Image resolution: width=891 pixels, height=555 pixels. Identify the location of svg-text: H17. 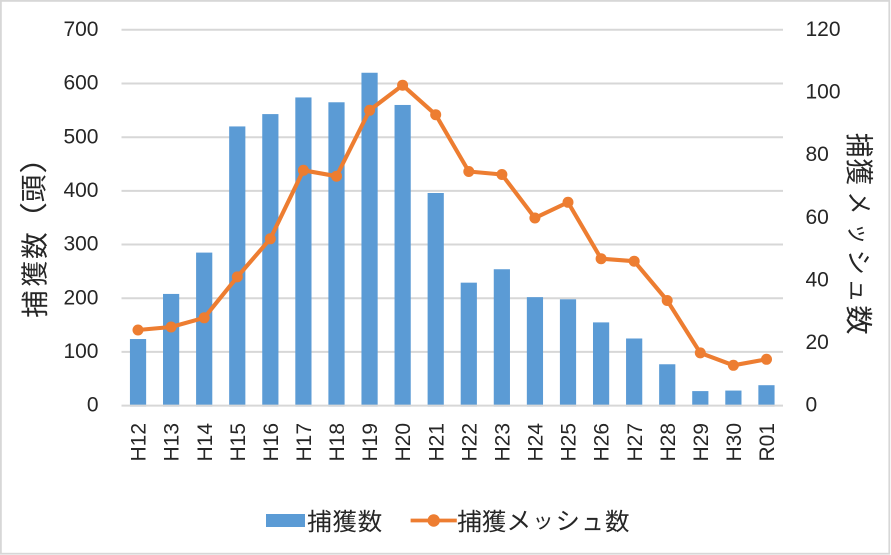
(304, 442).